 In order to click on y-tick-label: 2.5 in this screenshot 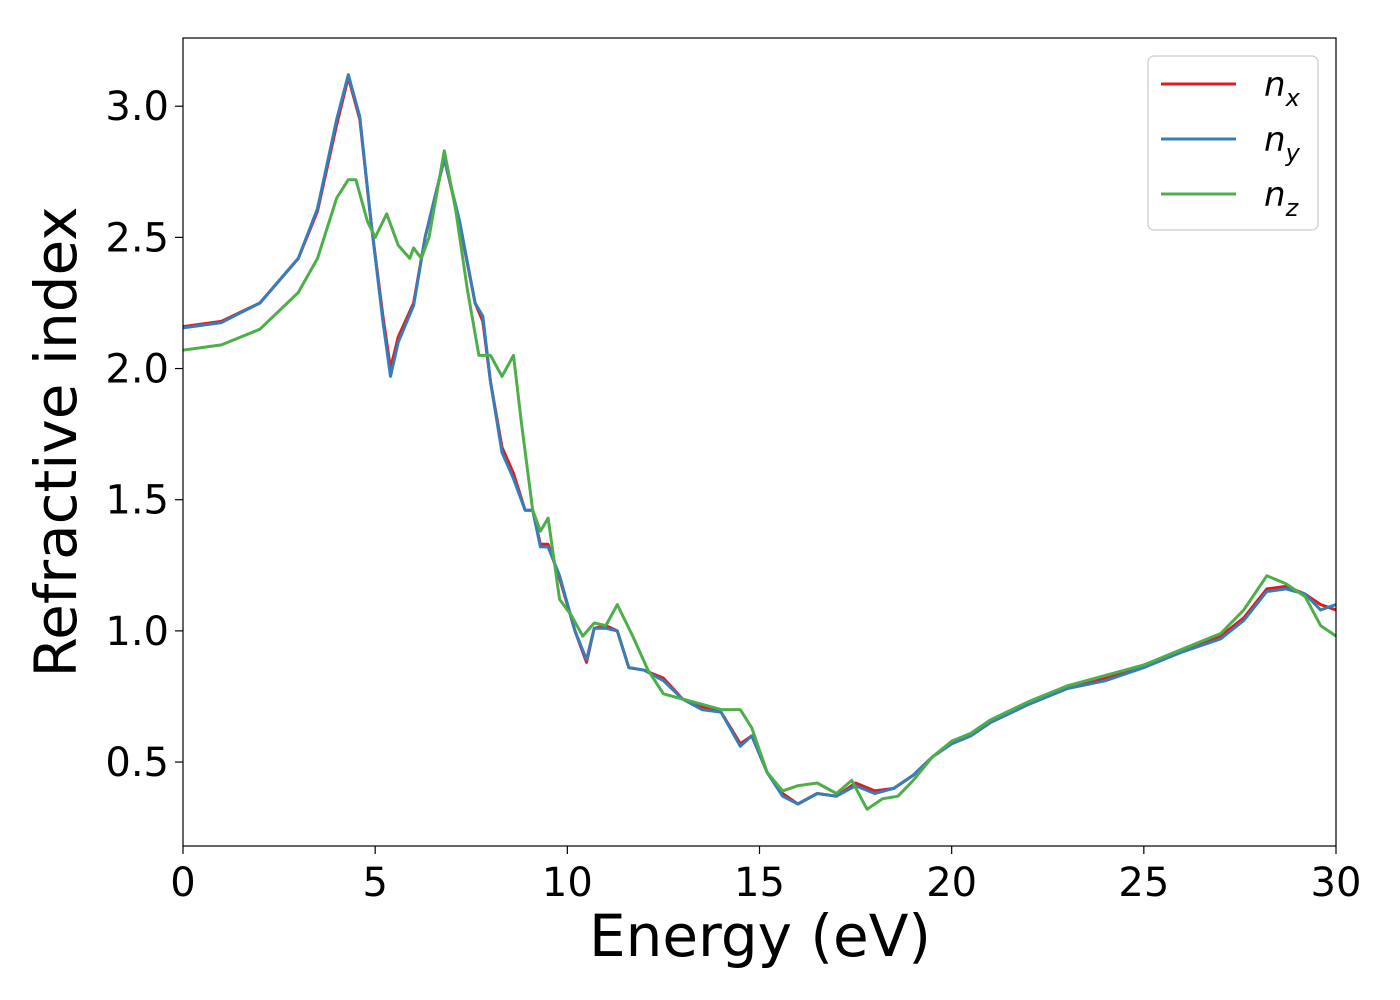, I will do `click(137, 238)`.